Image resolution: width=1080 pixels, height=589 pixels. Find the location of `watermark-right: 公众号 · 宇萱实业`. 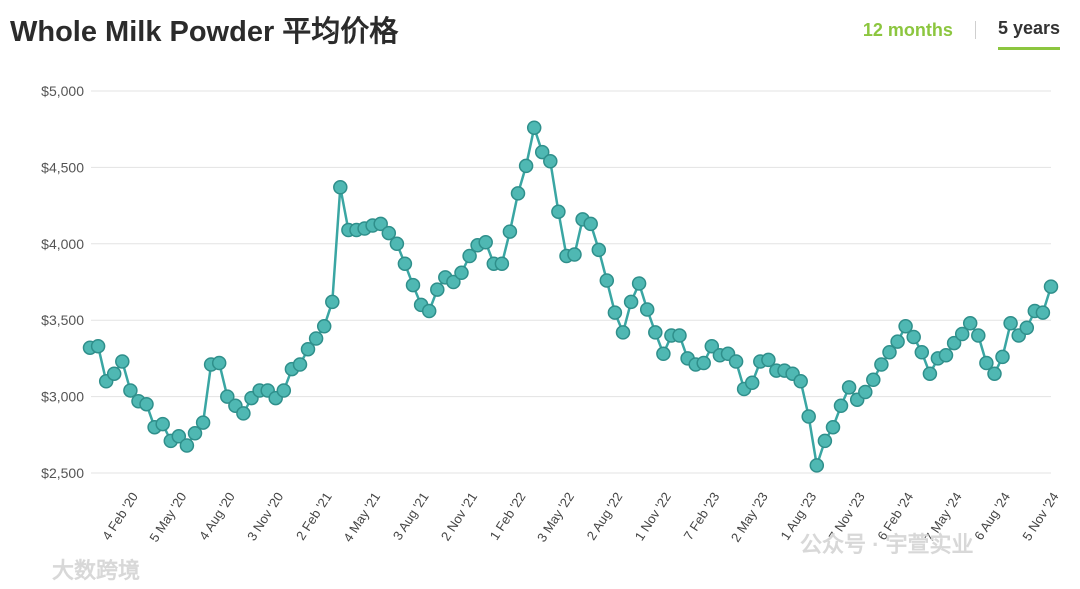

watermark-right: 公众号 · 宇萱实业 is located at coordinates (887, 544).